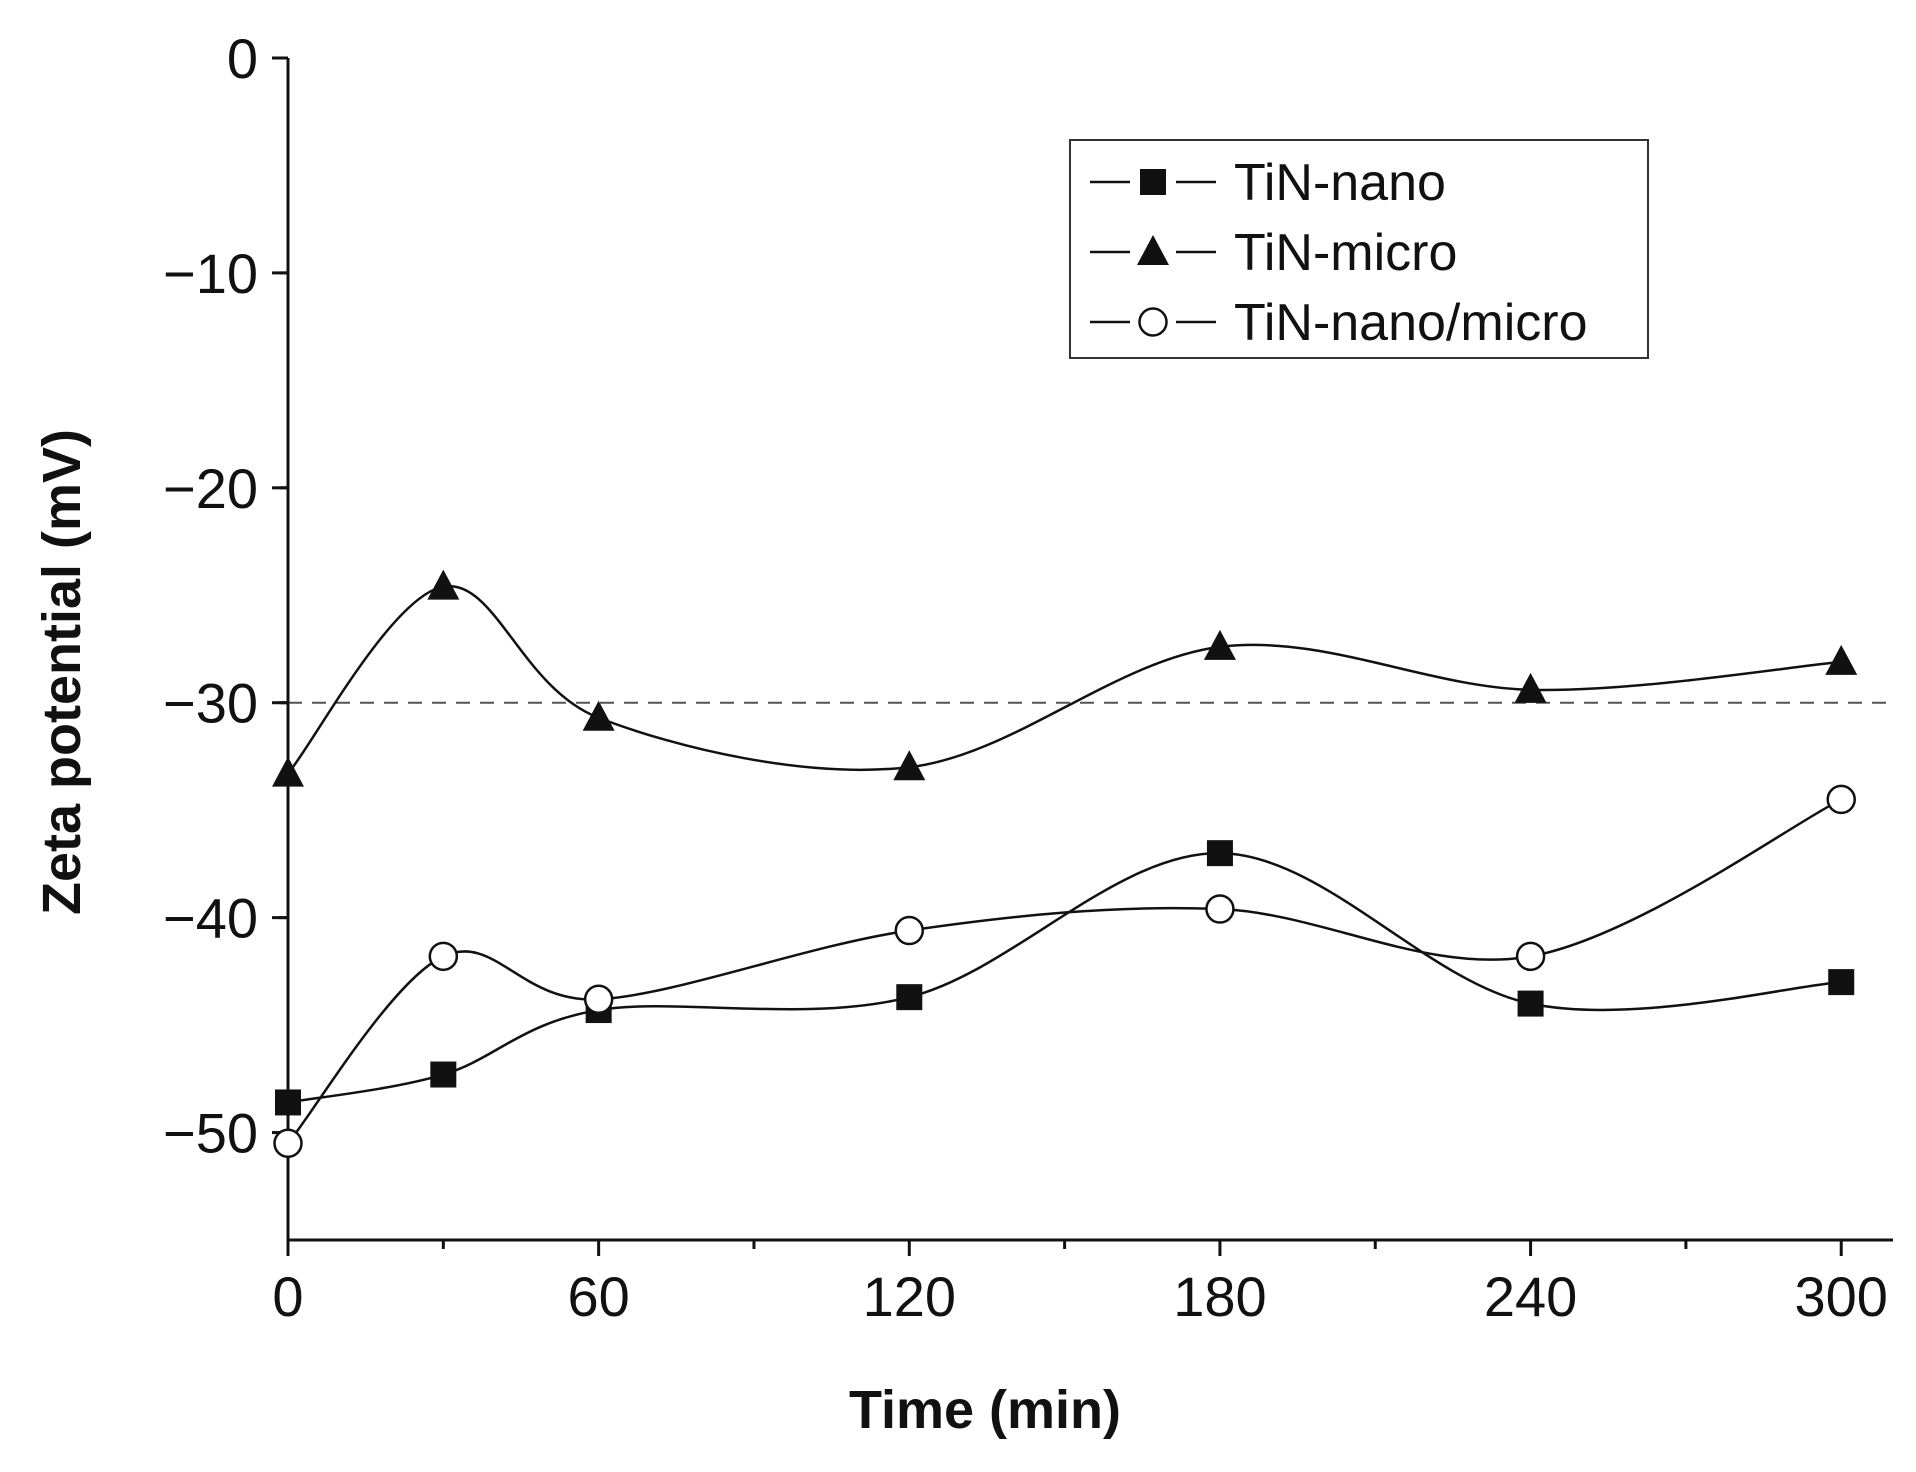 The width and height of the screenshot is (1916, 1472). What do you see at coordinates (985, 1410) in the screenshot?
I see `x-axis-title: Time (min)` at bounding box center [985, 1410].